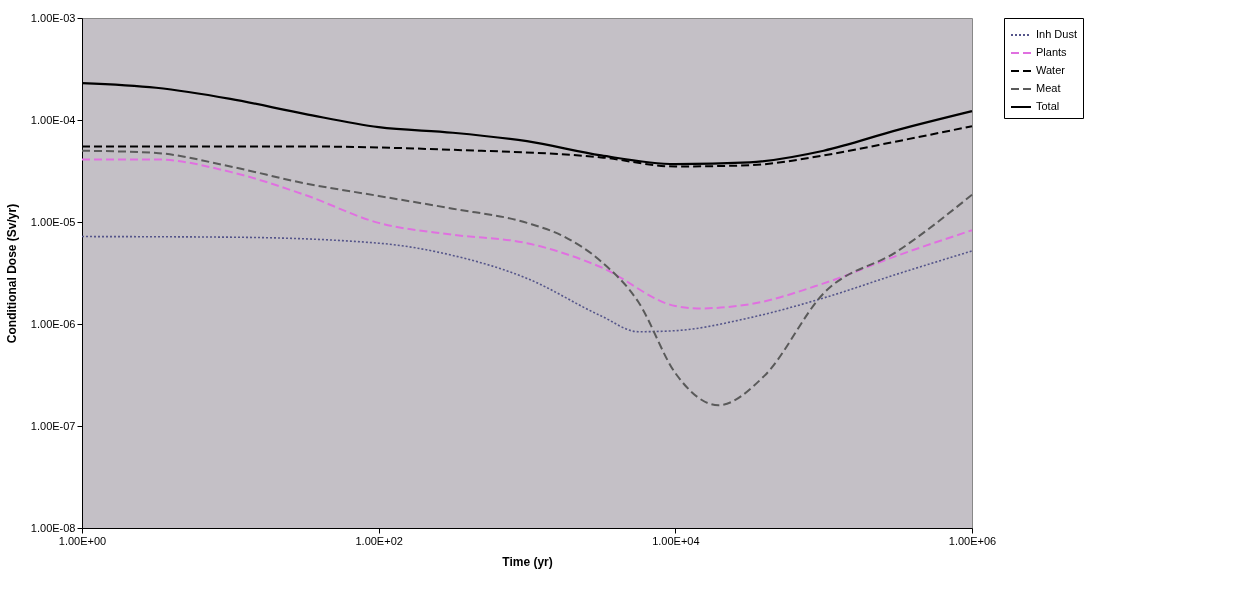 The width and height of the screenshot is (1244, 605). What do you see at coordinates (53, 527) in the screenshot?
I see `y-tick-label: 1.00E-08` at bounding box center [53, 527].